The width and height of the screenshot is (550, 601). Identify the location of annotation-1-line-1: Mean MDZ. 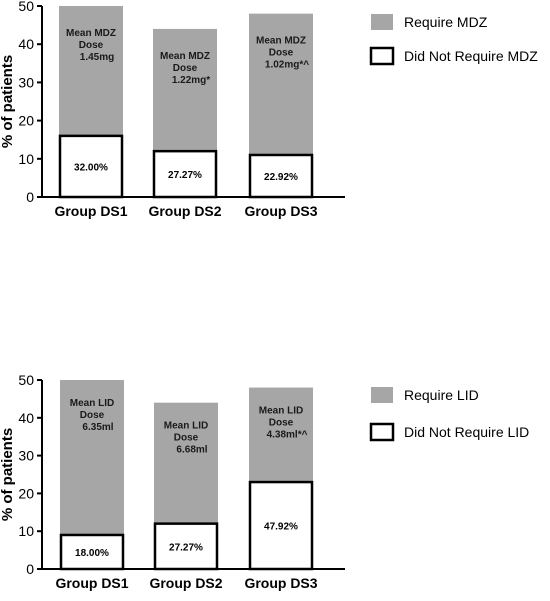
(91, 33).